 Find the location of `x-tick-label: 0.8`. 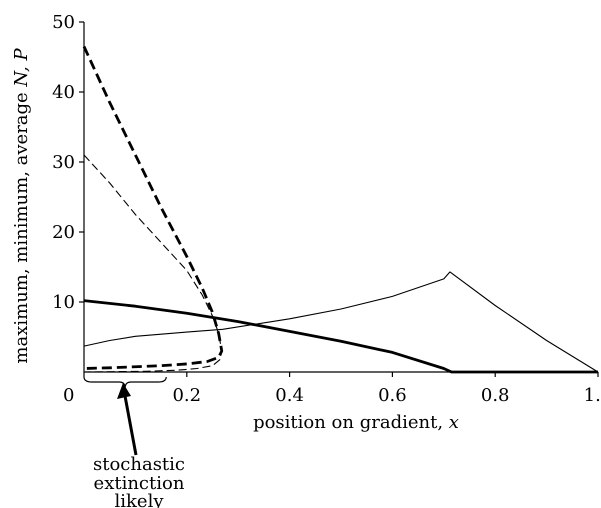

x-tick-label: 0.8 is located at coordinates (495, 395).